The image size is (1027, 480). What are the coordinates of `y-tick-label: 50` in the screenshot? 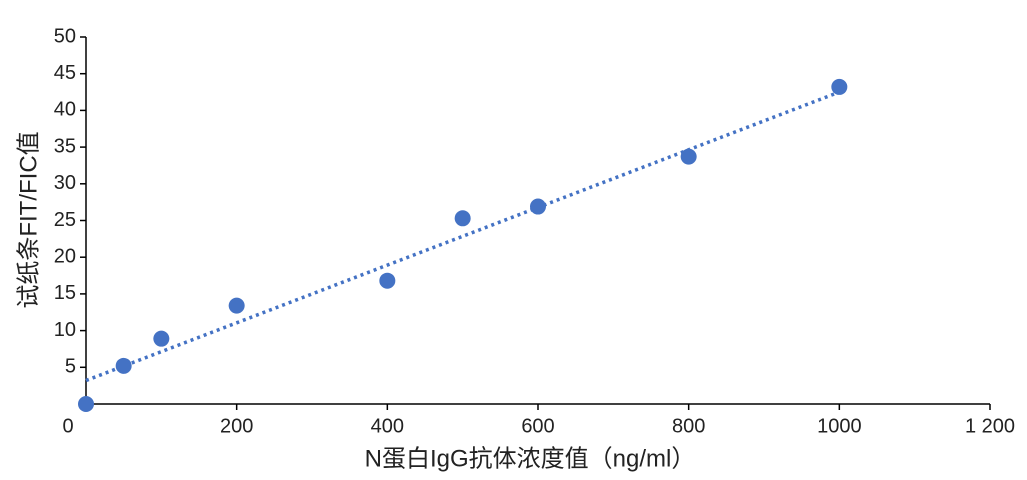 It's located at (65, 36).